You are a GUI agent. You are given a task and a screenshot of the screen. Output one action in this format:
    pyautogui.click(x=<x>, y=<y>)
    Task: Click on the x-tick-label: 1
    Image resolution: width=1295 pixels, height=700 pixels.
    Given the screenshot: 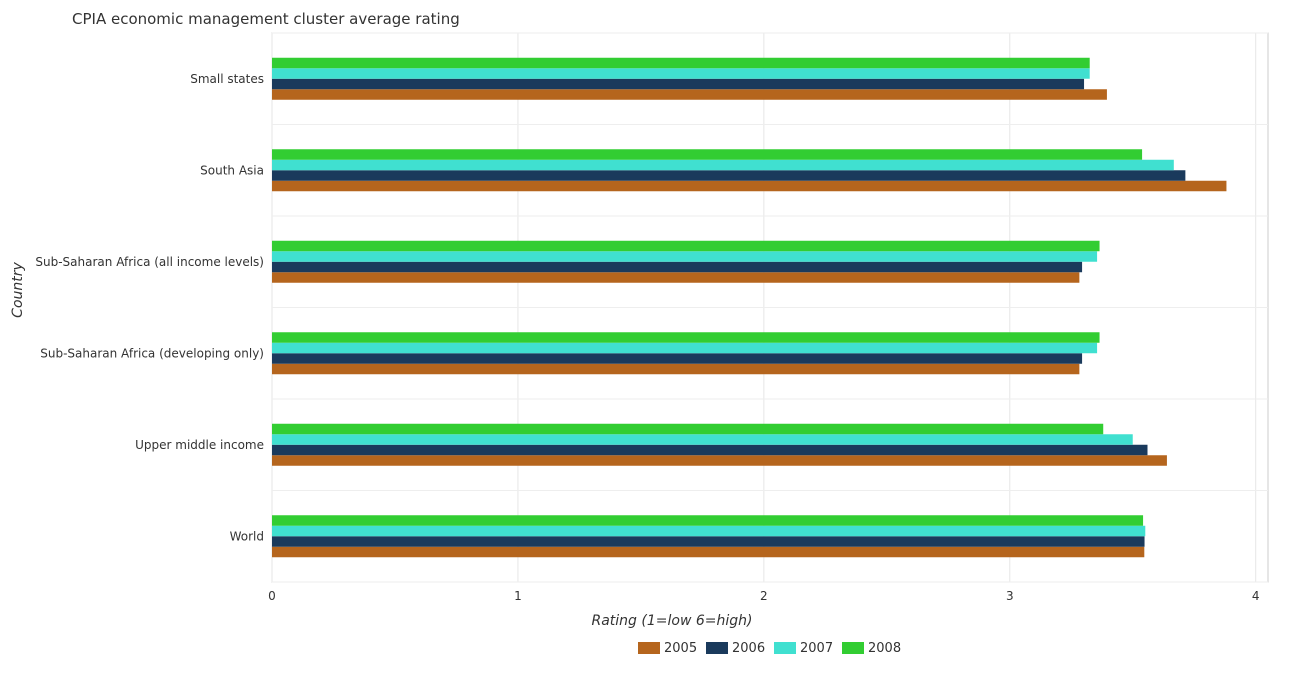 What is the action you would take?
    pyautogui.click(x=518, y=596)
    